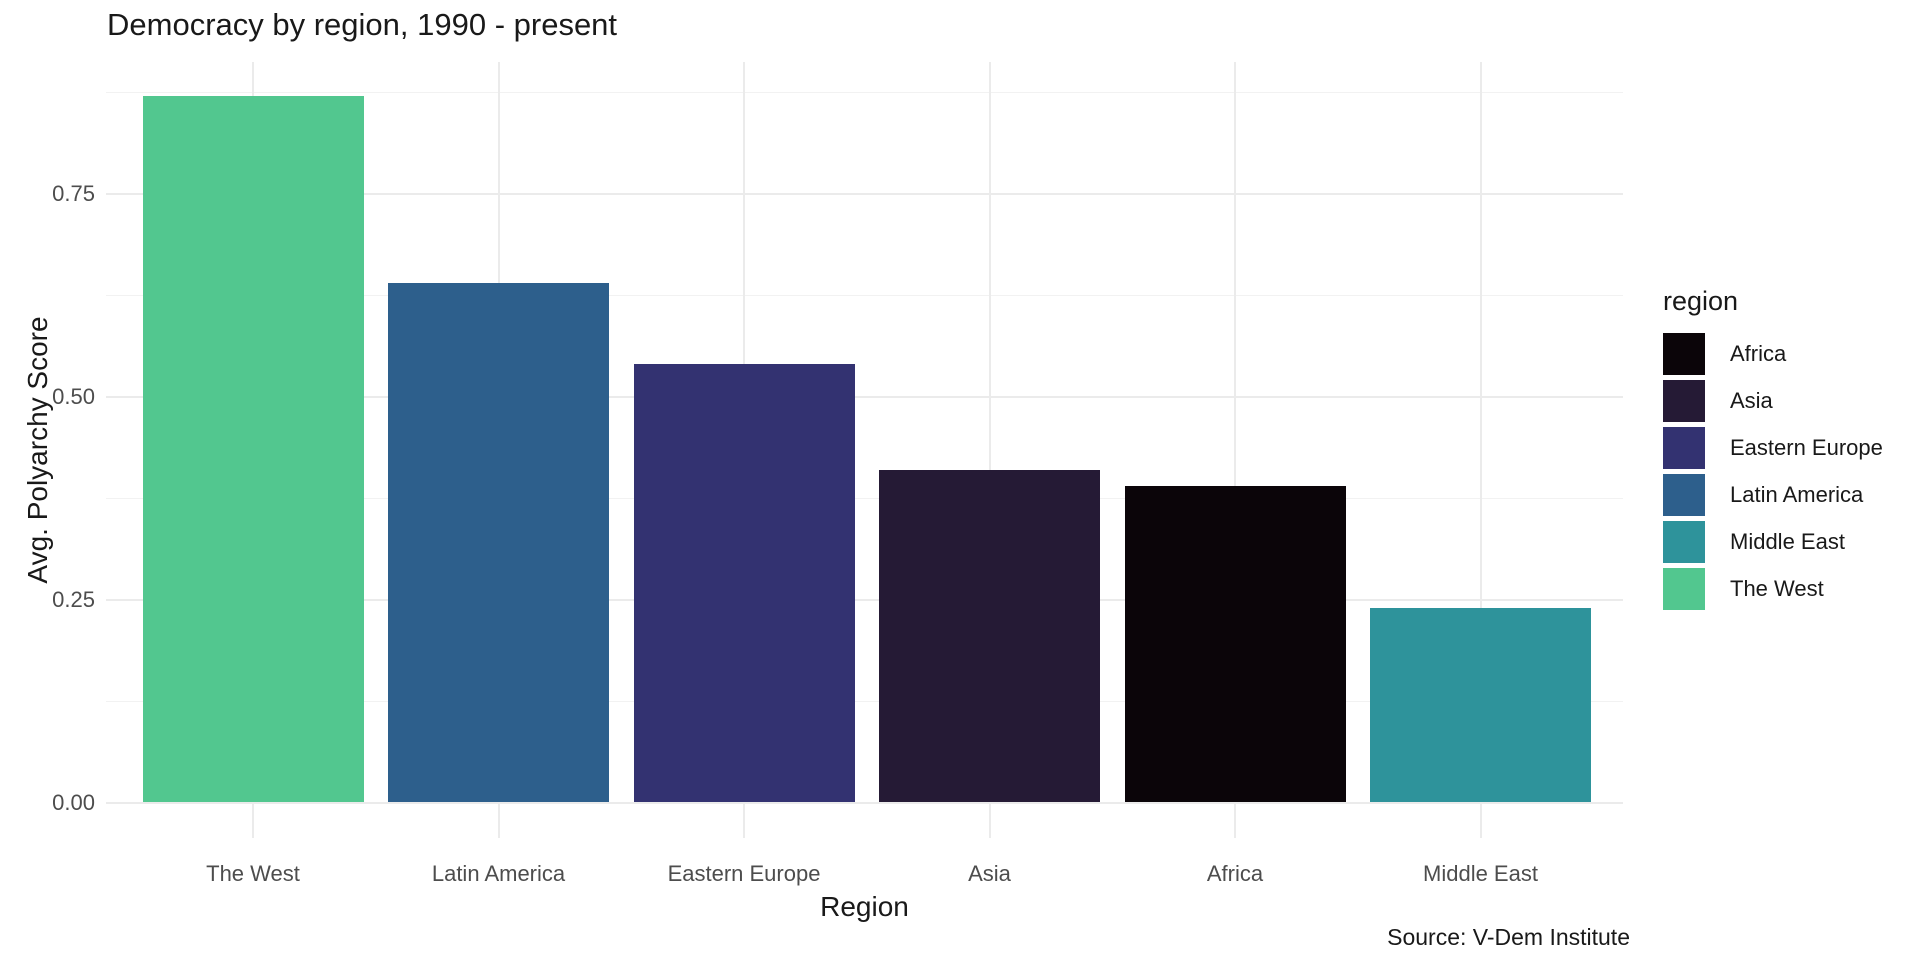  Describe the element at coordinates (1701, 301) in the screenshot. I see `legend-title: region` at that location.